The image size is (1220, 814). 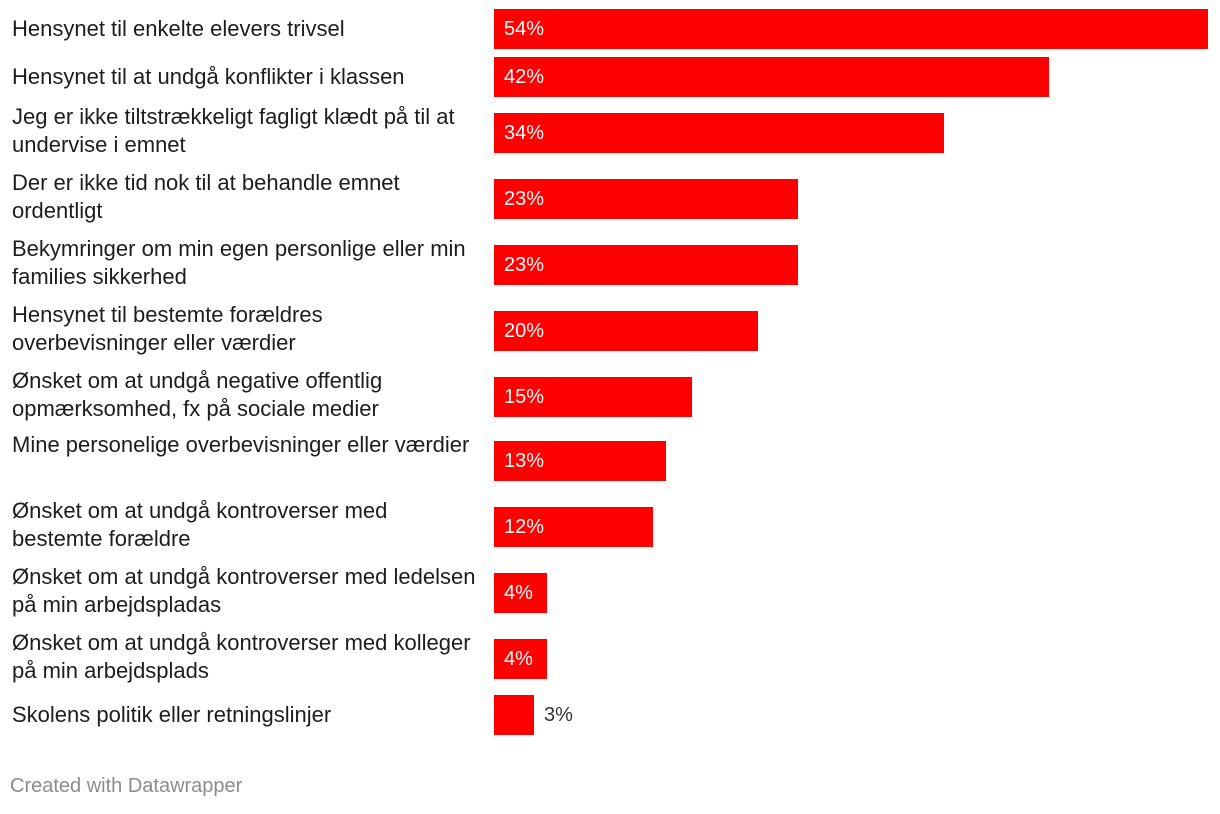 I want to click on value-label: 20%, so click(x=524, y=331).